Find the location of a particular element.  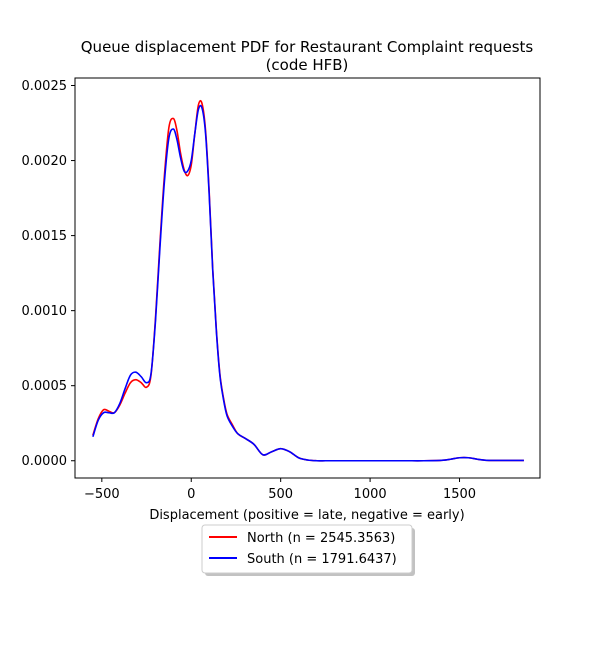

x-tick-label: 0 is located at coordinates (191, 494).